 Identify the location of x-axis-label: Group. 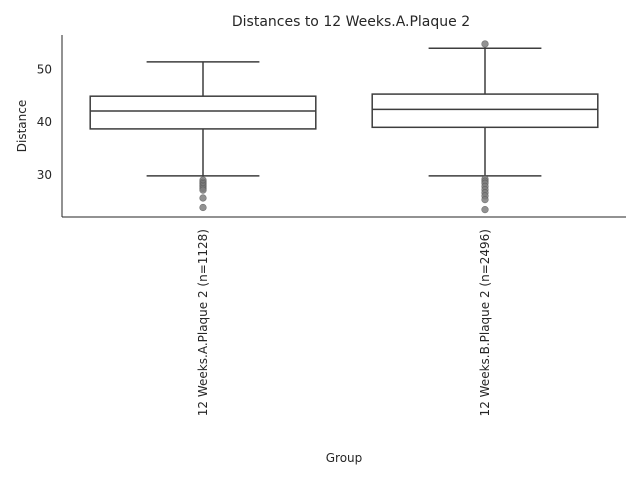
(344, 458).